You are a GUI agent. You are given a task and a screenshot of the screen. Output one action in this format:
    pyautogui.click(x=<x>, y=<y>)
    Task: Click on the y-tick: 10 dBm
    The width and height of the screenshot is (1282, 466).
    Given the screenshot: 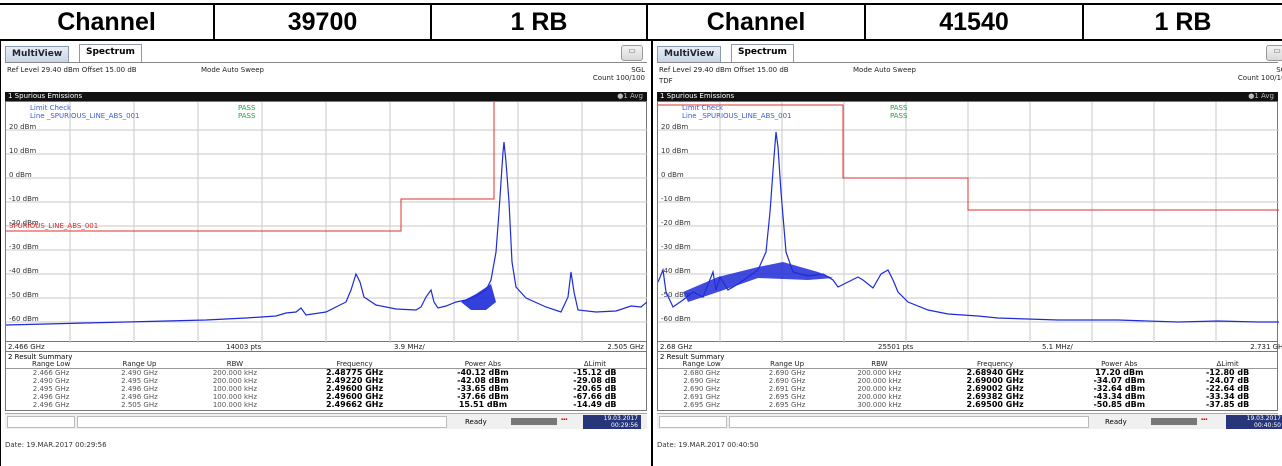 What is the action you would take?
    pyautogui.click(x=674, y=151)
    